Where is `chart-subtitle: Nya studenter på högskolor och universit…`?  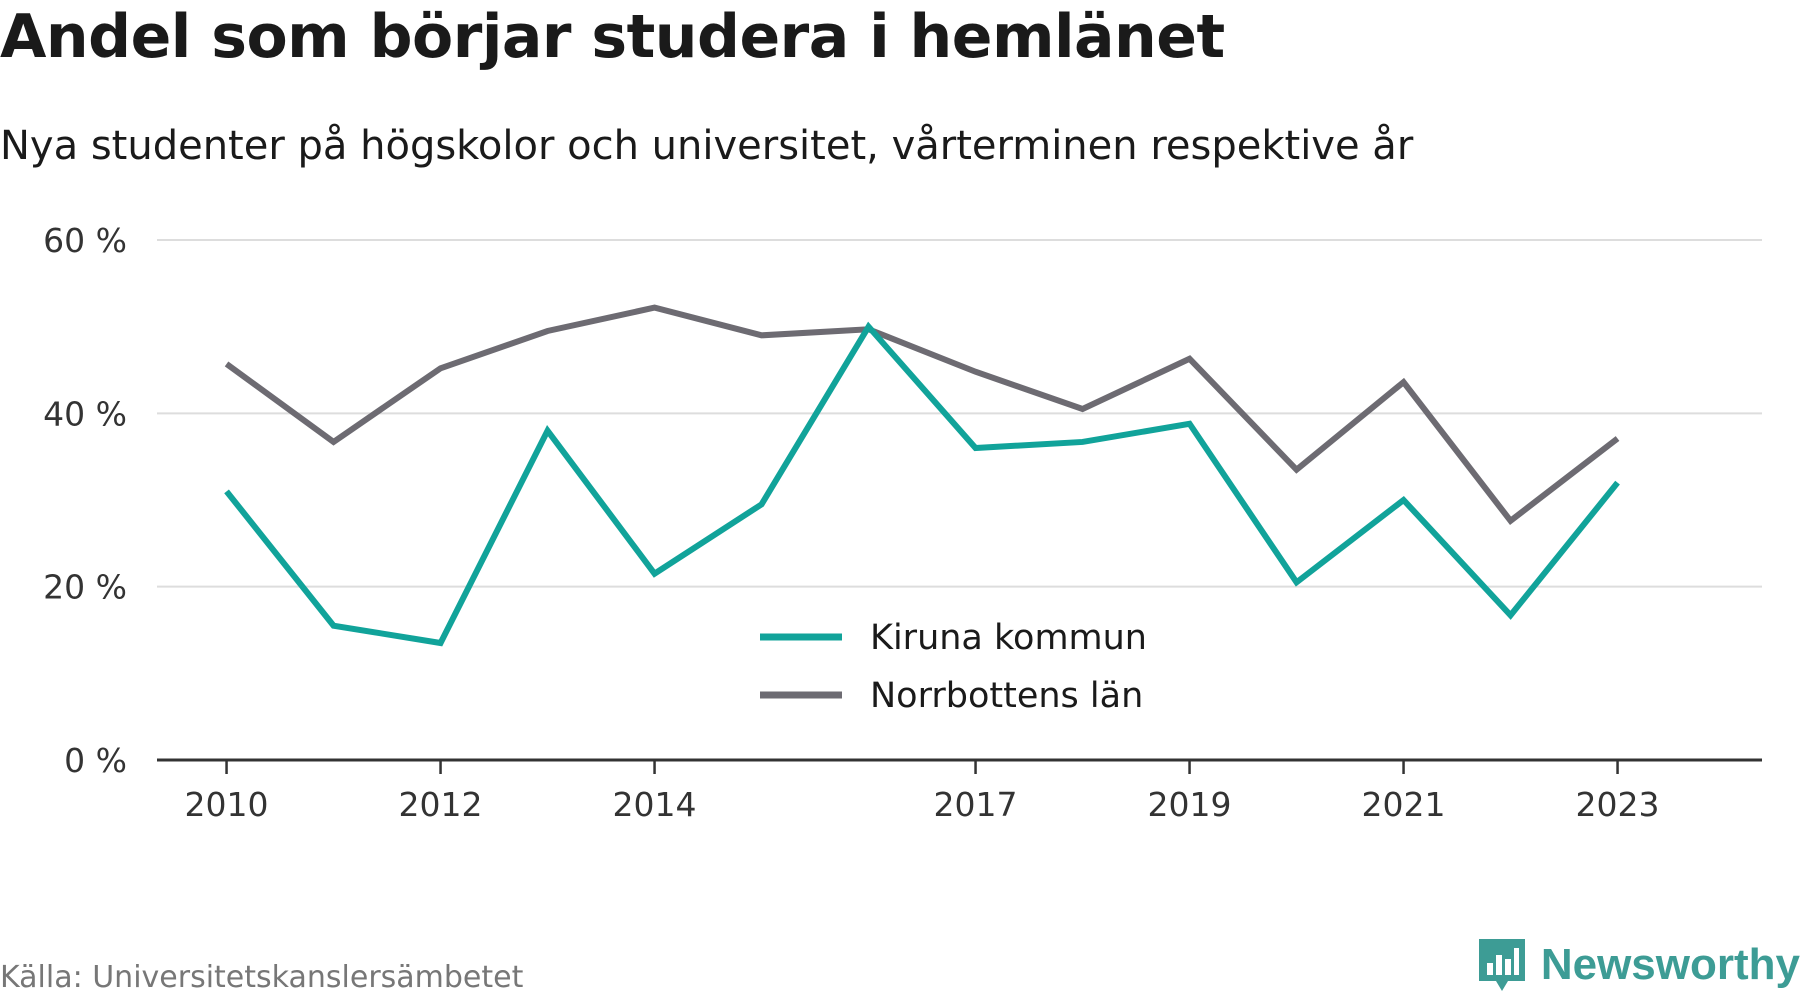
chart-subtitle: Nya studenter på högskolor och universit… is located at coordinates (707, 146).